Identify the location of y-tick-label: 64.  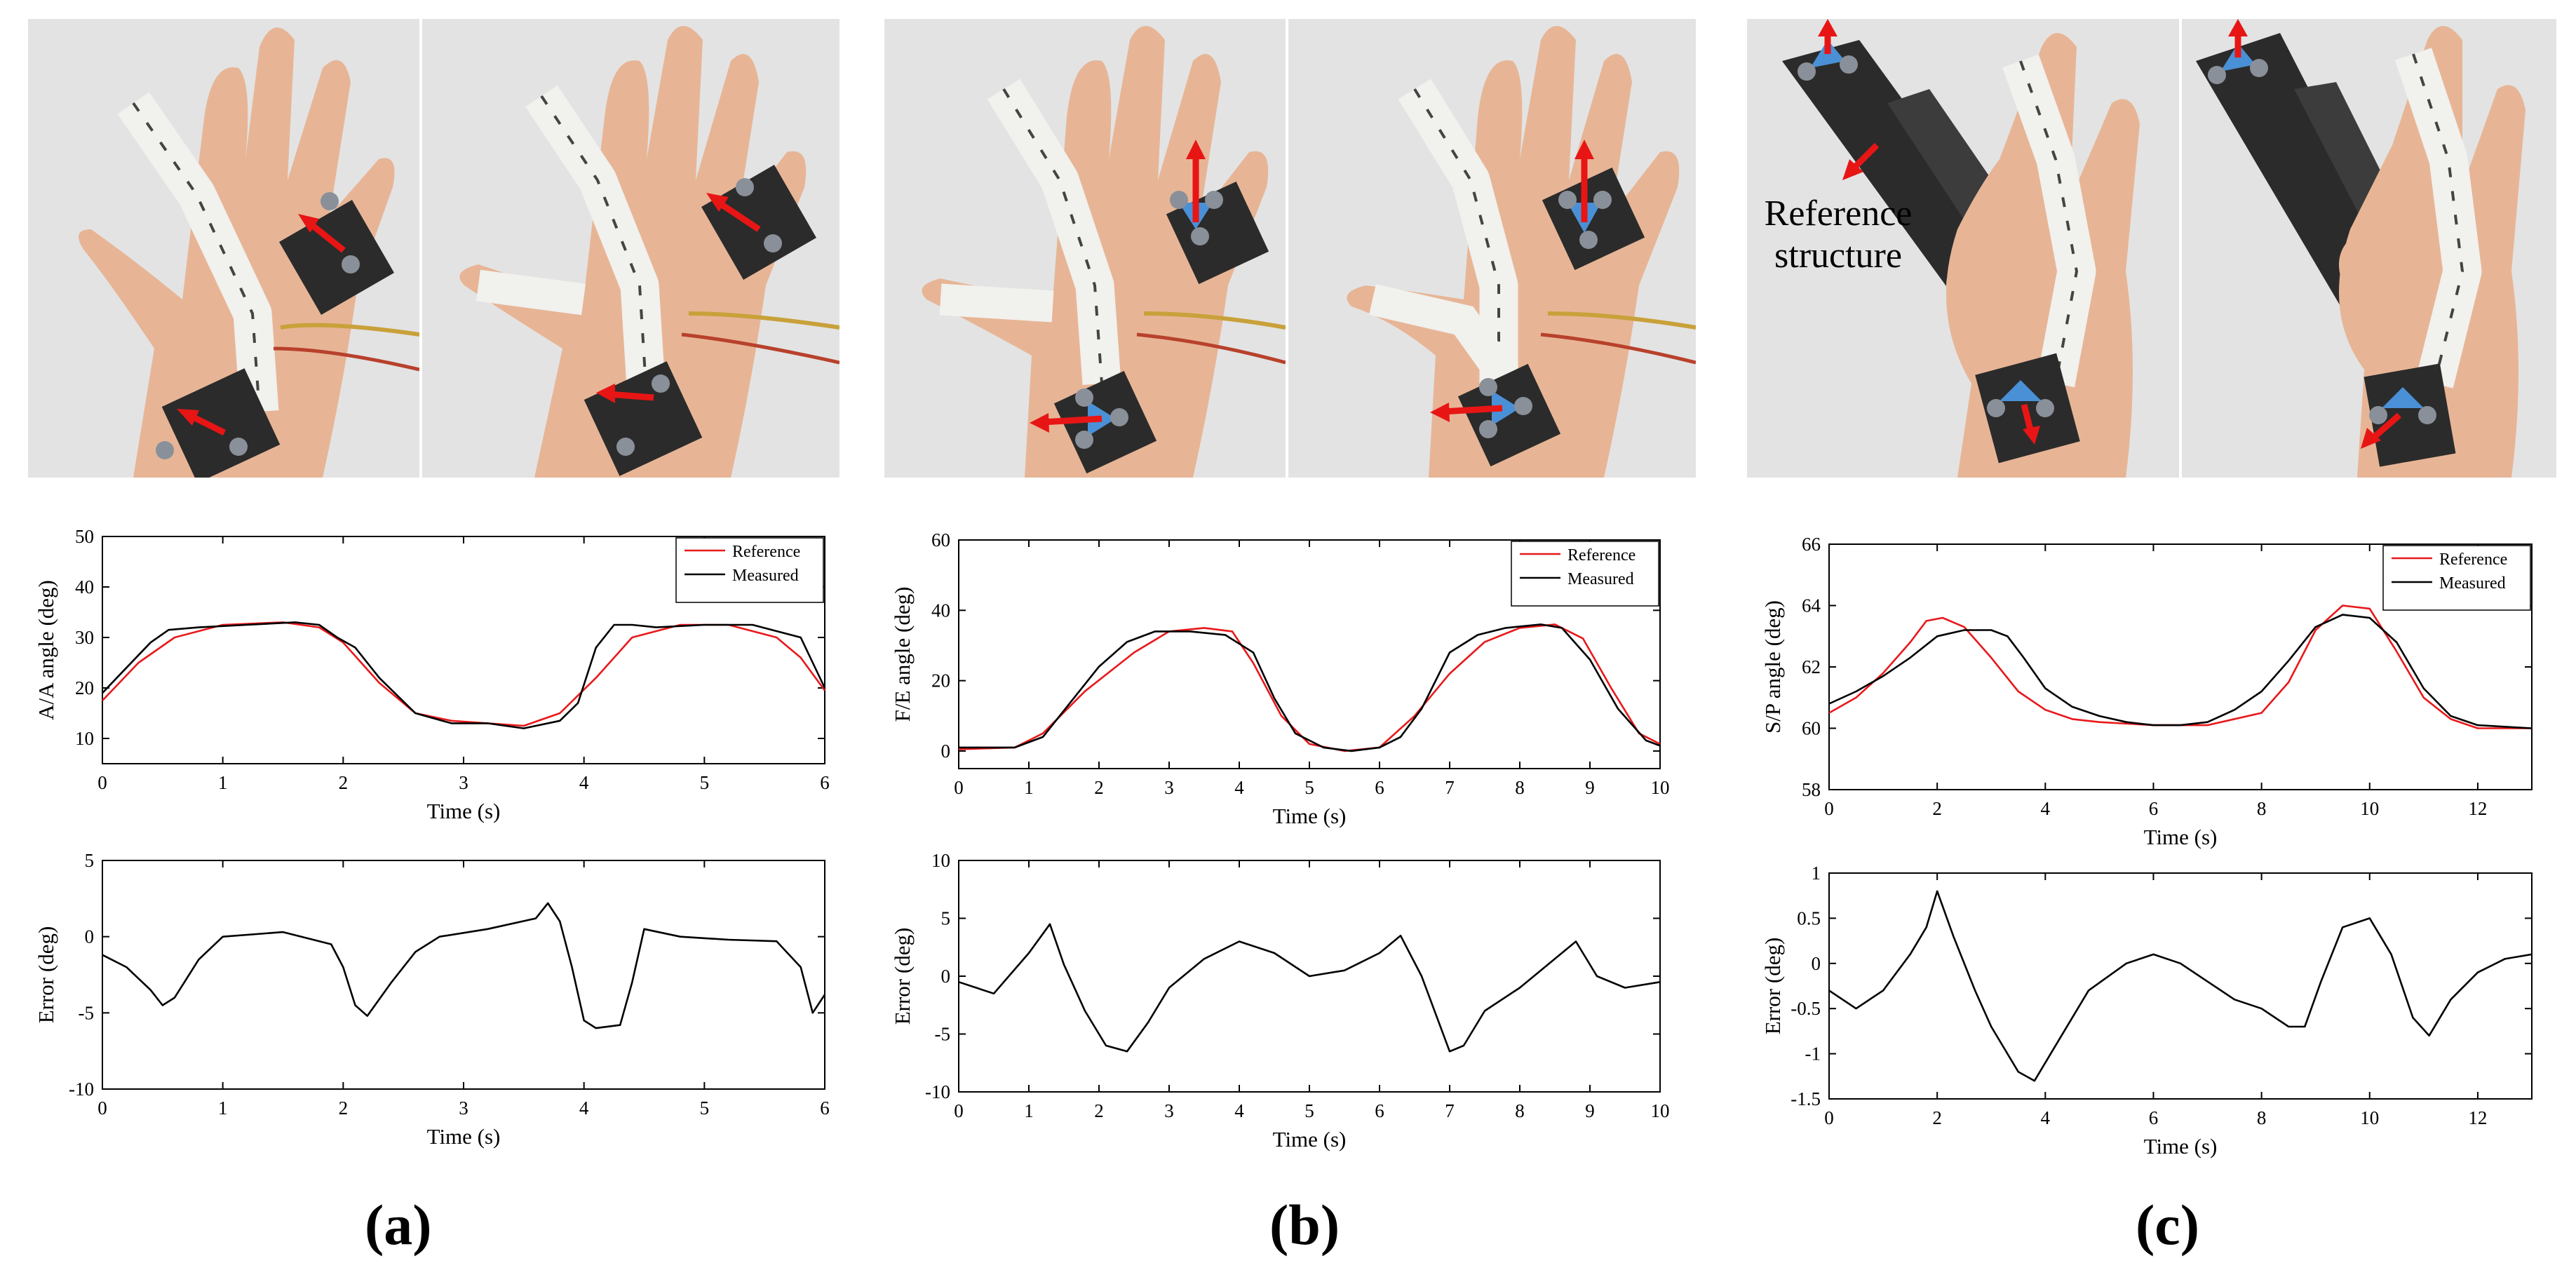
(1811, 605).